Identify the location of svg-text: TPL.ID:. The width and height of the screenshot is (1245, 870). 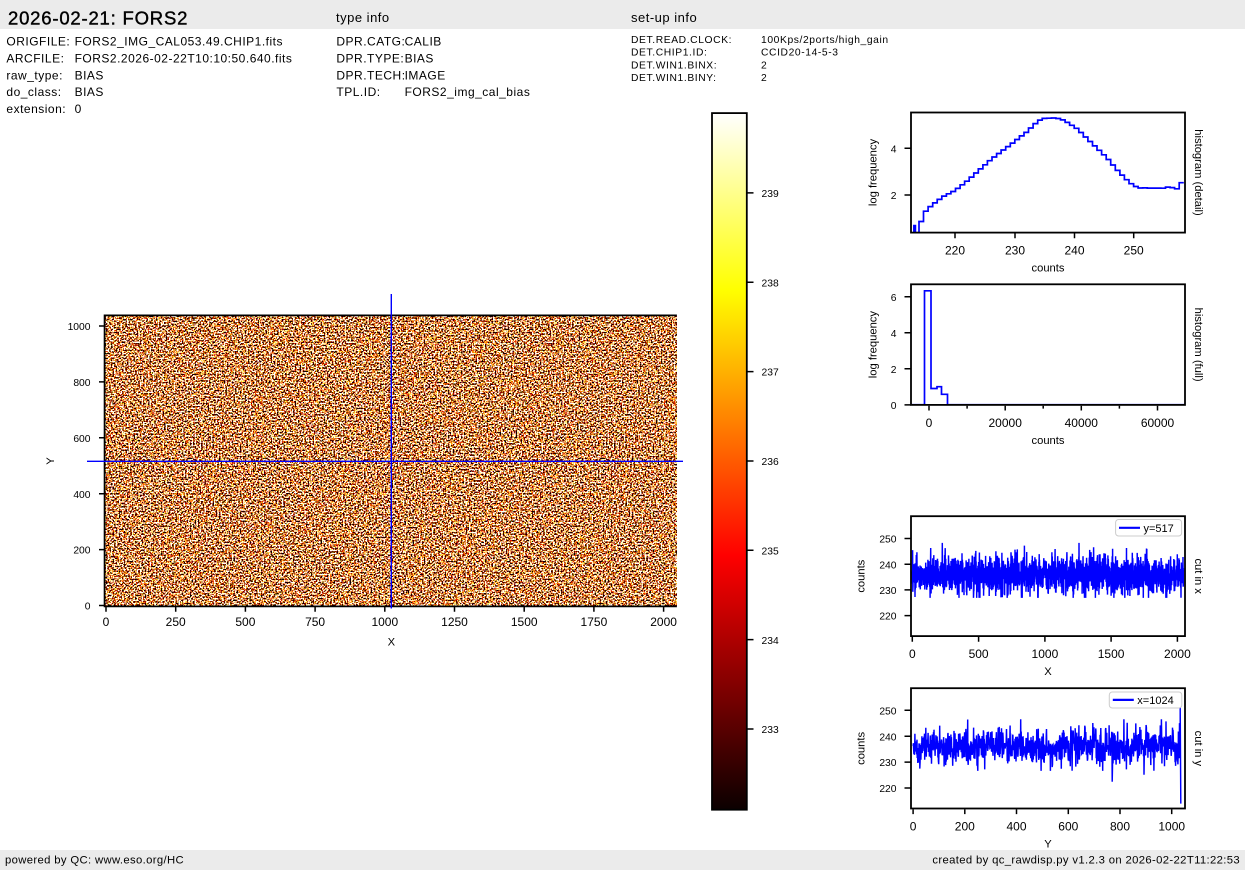
(358, 92).